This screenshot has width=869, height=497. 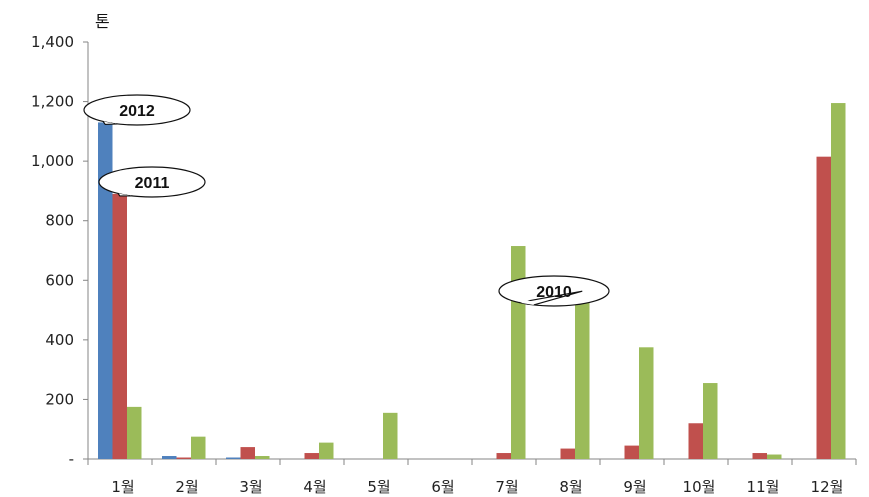 What do you see at coordinates (699, 487) in the screenshot?
I see `x-tick-label: 10월` at bounding box center [699, 487].